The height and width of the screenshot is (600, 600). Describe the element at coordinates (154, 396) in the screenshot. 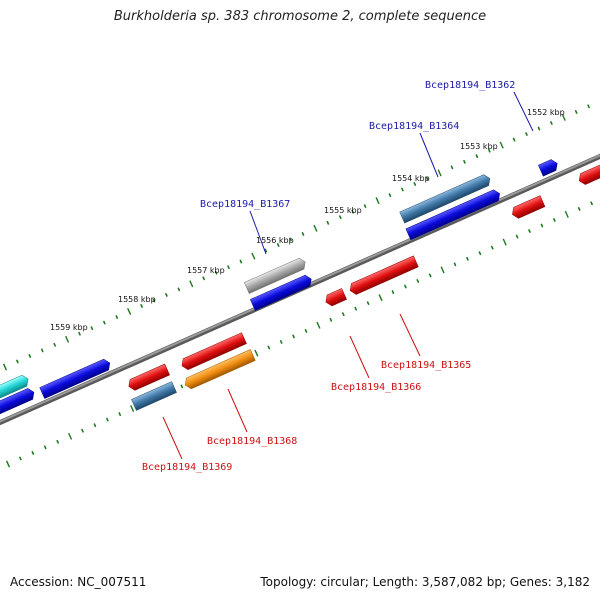

I see `gene-b1369` at that location.